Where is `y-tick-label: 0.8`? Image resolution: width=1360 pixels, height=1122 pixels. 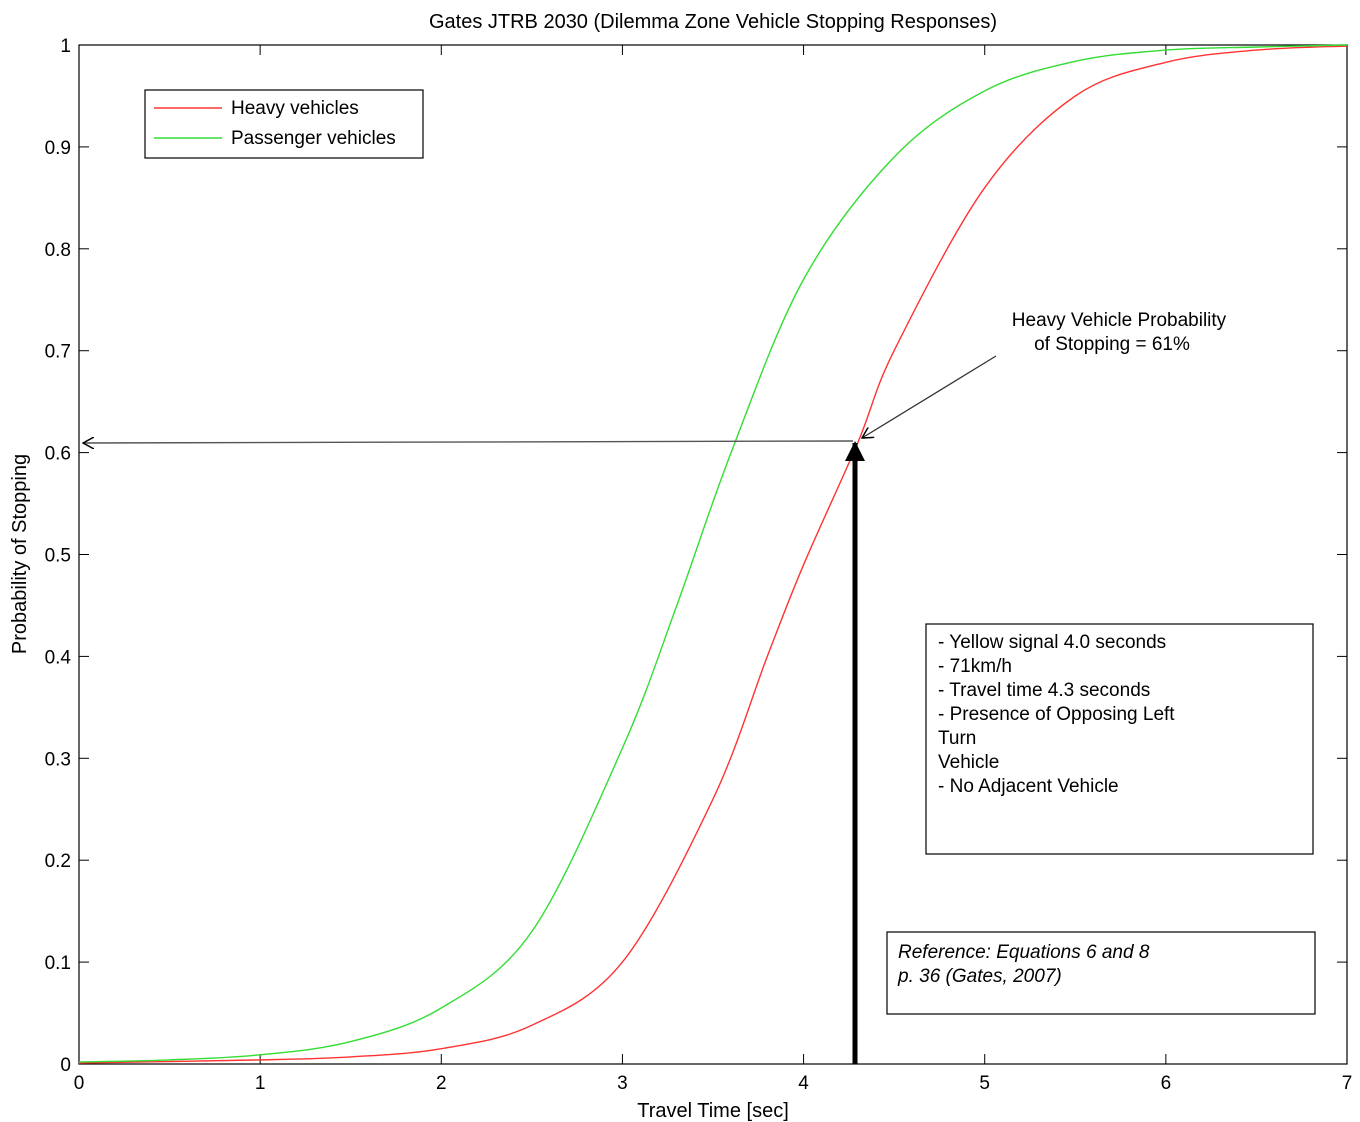
y-tick-label: 0.8 is located at coordinates (58, 250).